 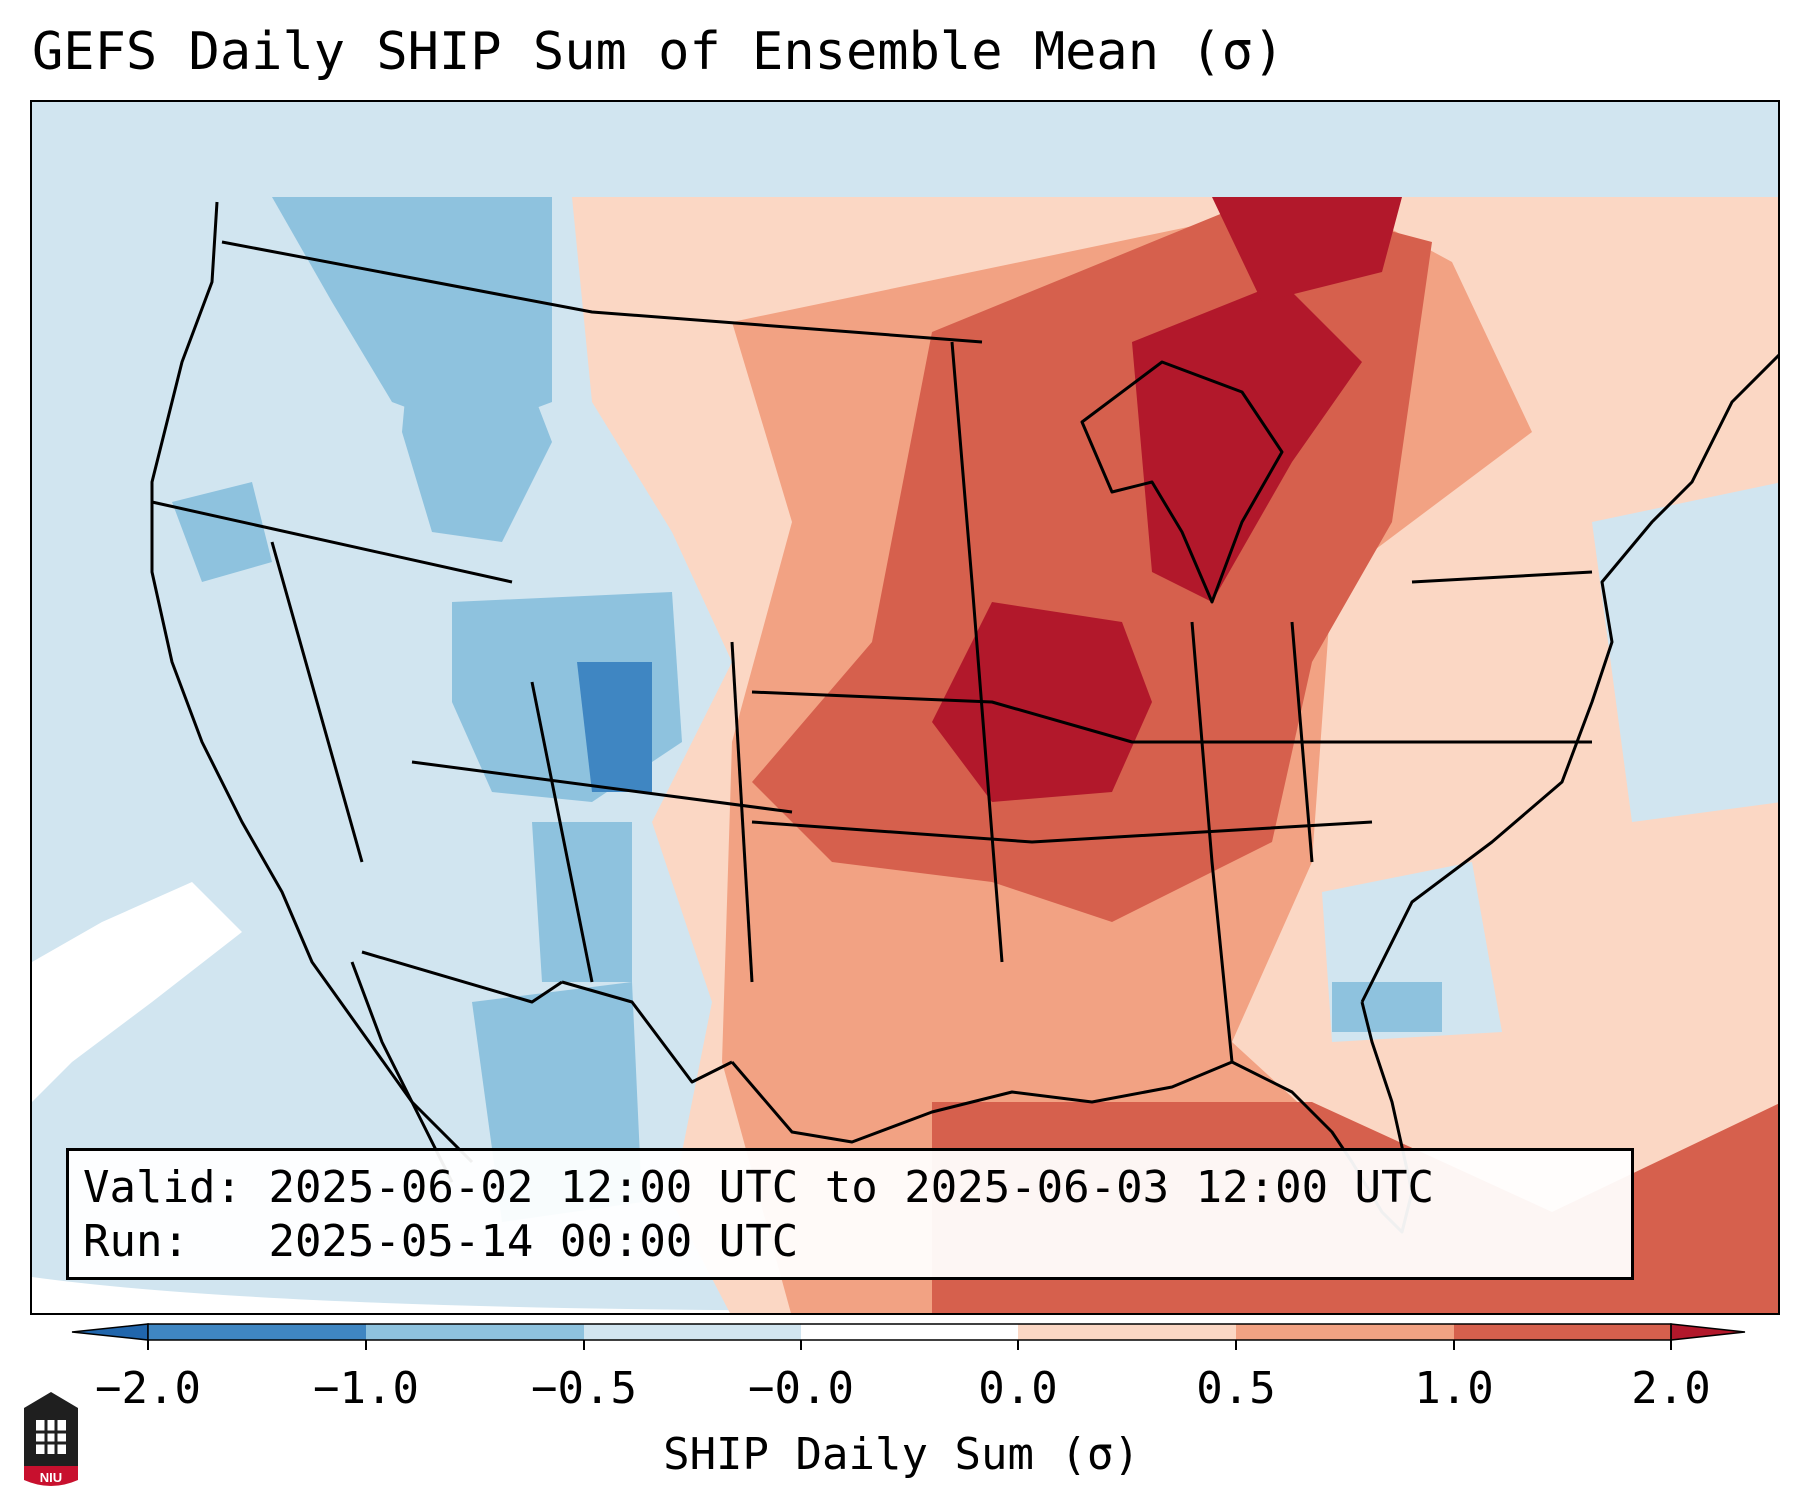 What do you see at coordinates (366, 1388) in the screenshot?
I see `colorbar-tick-label: −1.0` at bounding box center [366, 1388].